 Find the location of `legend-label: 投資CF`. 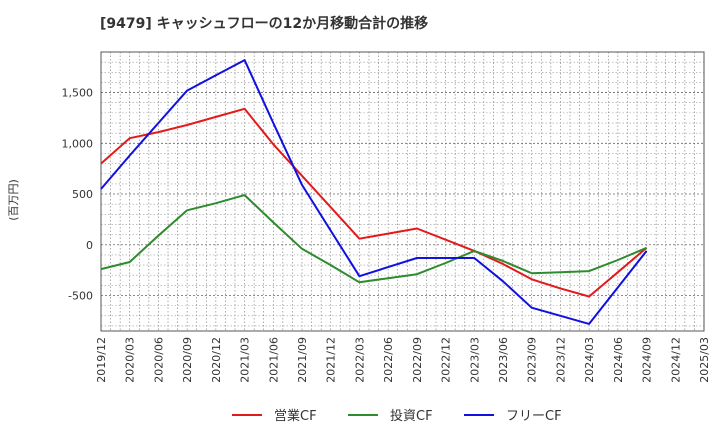

legend-label: 投資CF is located at coordinates (411, 416).